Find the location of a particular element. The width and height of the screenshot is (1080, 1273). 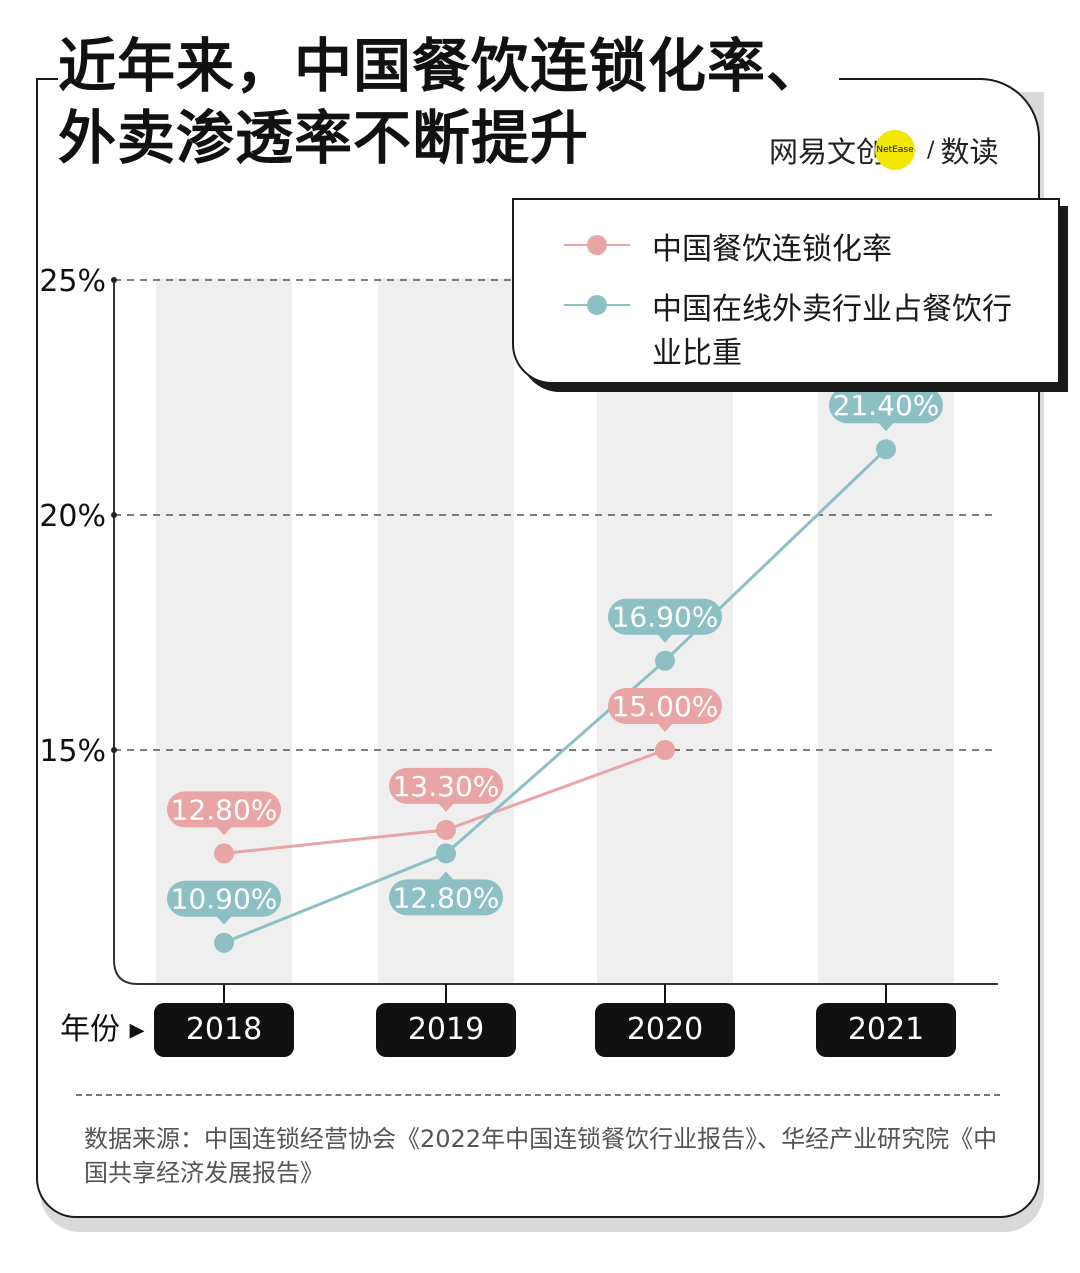

x-tick-2021: 2021 is located at coordinates (886, 1030).